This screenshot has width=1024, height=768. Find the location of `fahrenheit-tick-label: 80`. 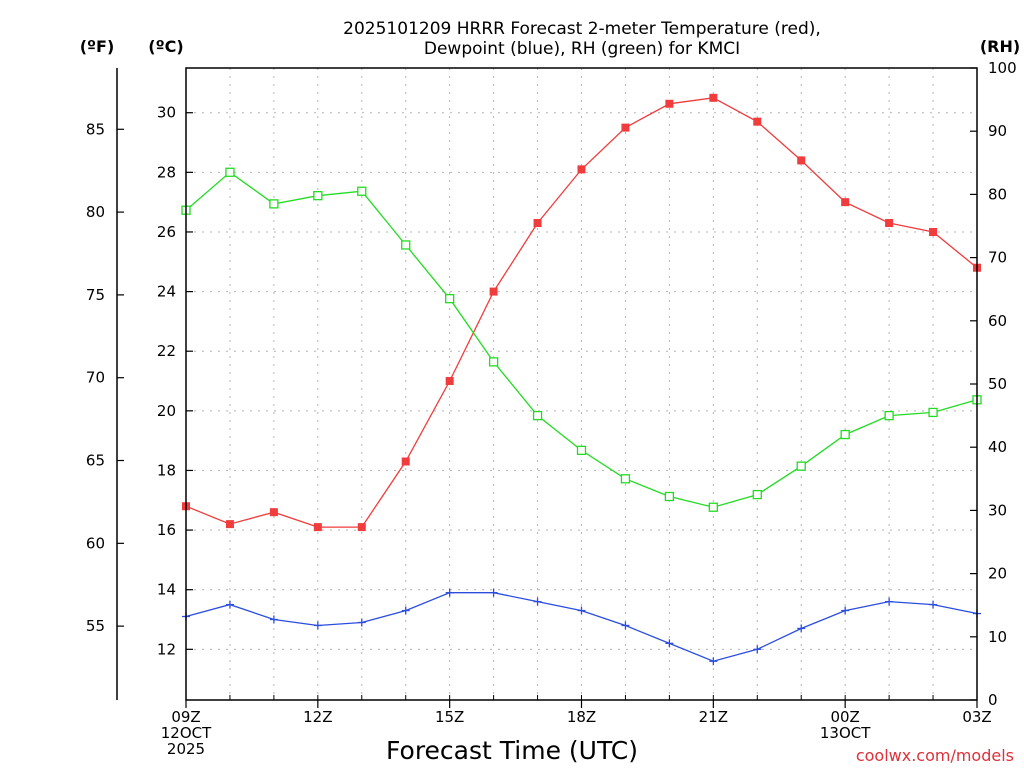

fahrenheit-tick-label: 80 is located at coordinates (95, 212).